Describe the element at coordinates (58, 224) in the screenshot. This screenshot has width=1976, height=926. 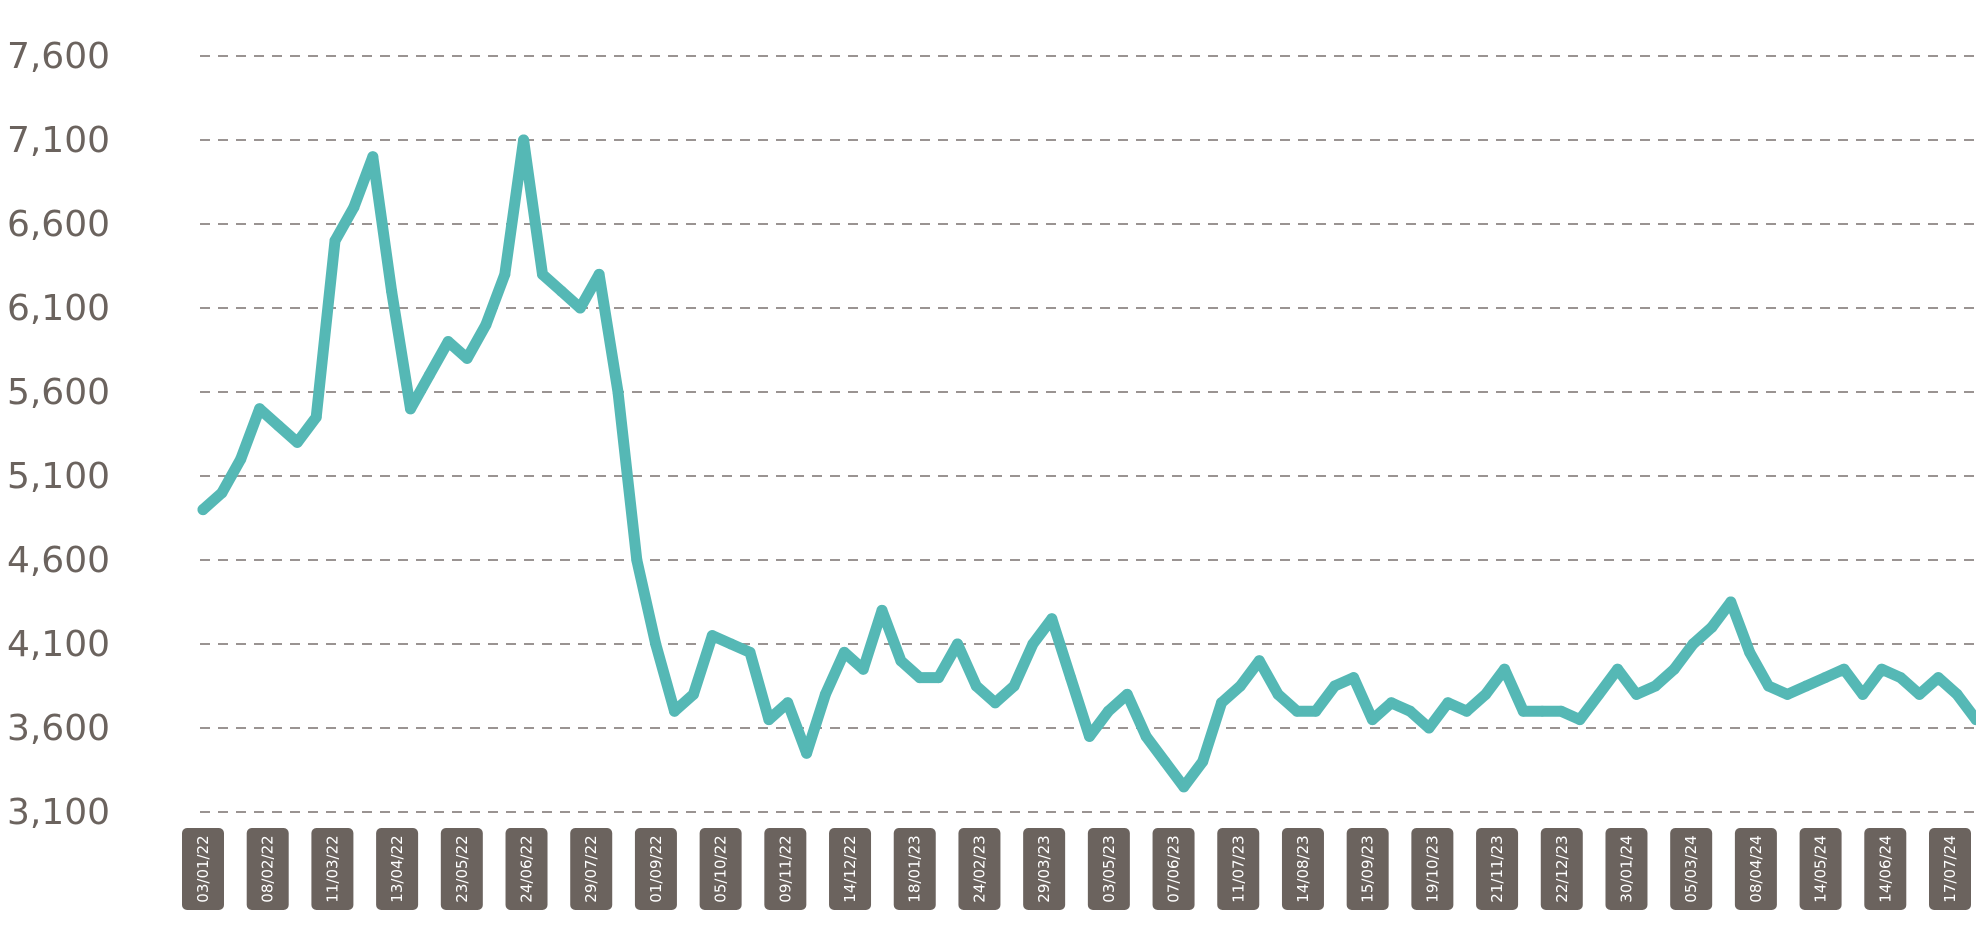
I see `y-tick-label: 6,600` at that location.